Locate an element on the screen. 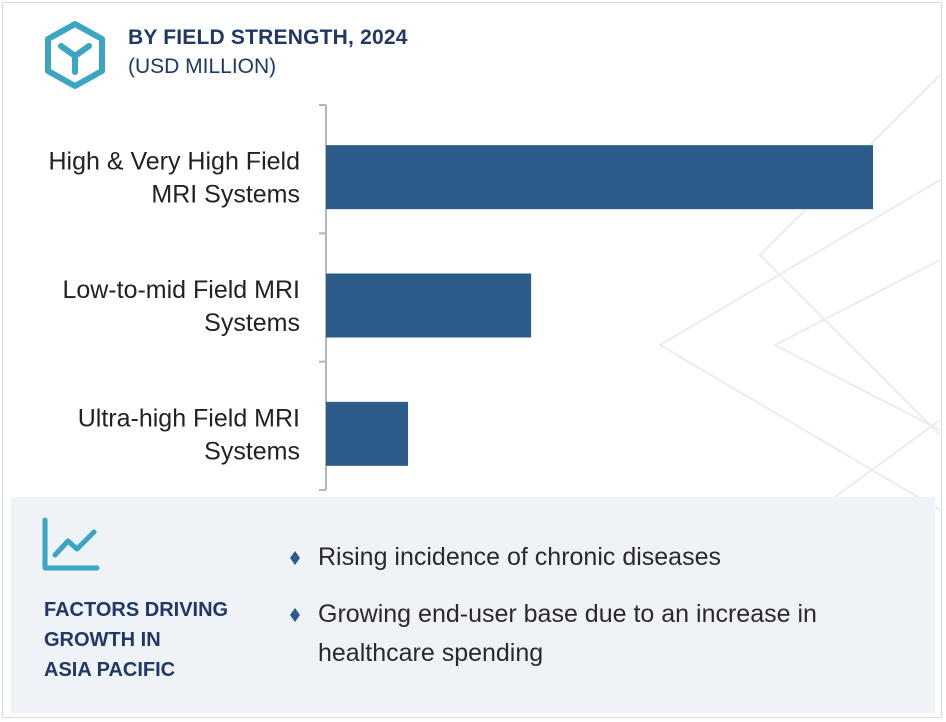 The width and height of the screenshot is (946, 722). y-hexagon-logo-icon is located at coordinates (75, 55).